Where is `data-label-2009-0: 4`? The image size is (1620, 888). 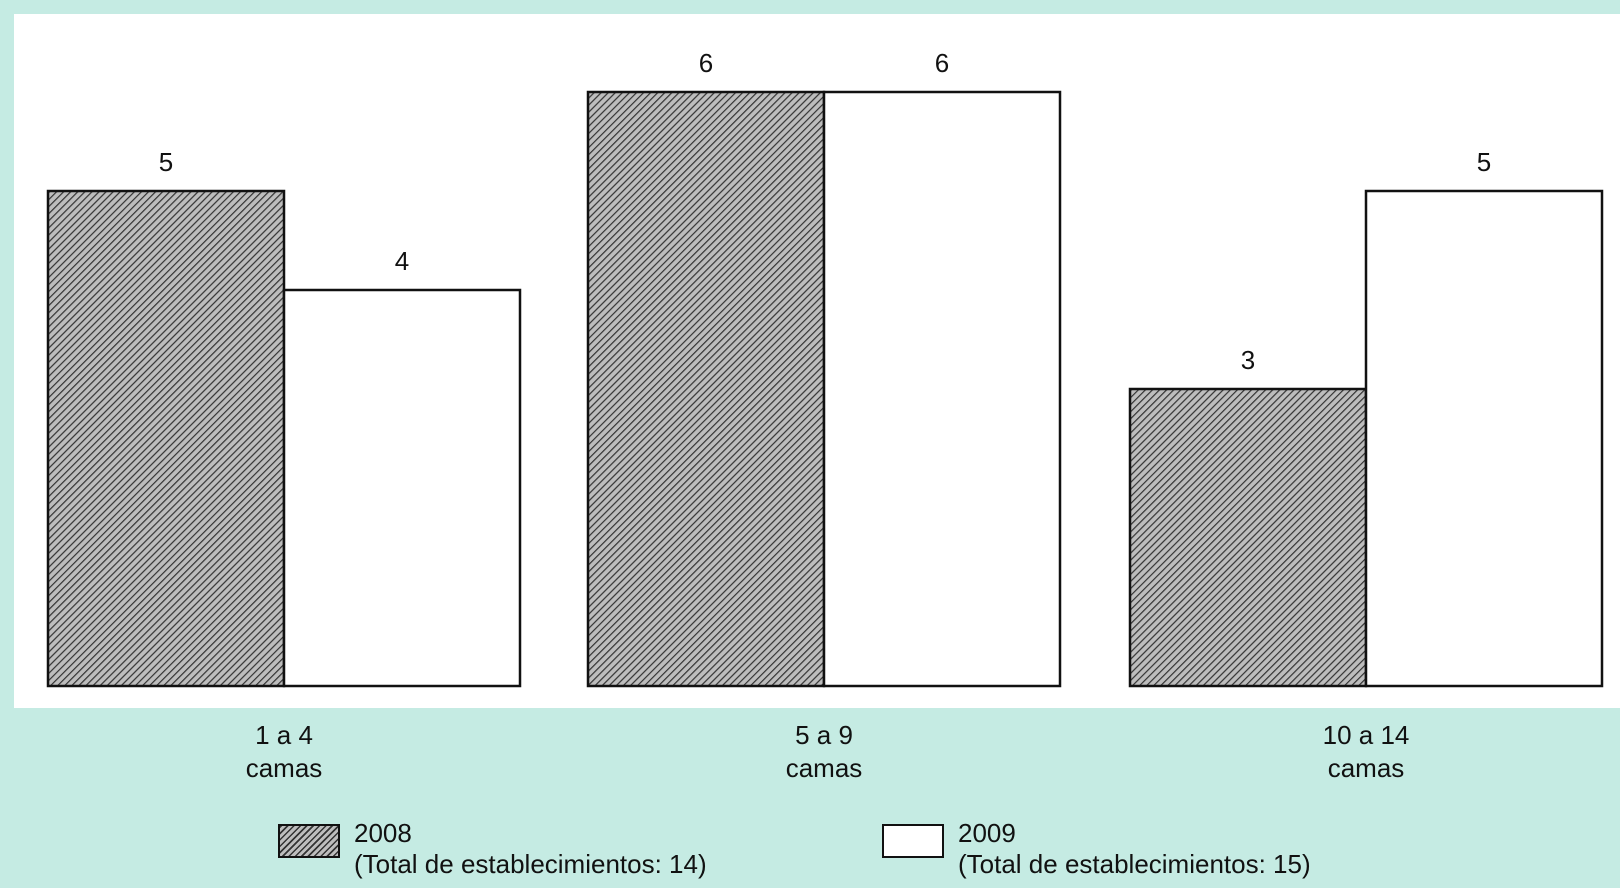 data-label-2009-0: 4 is located at coordinates (402, 261).